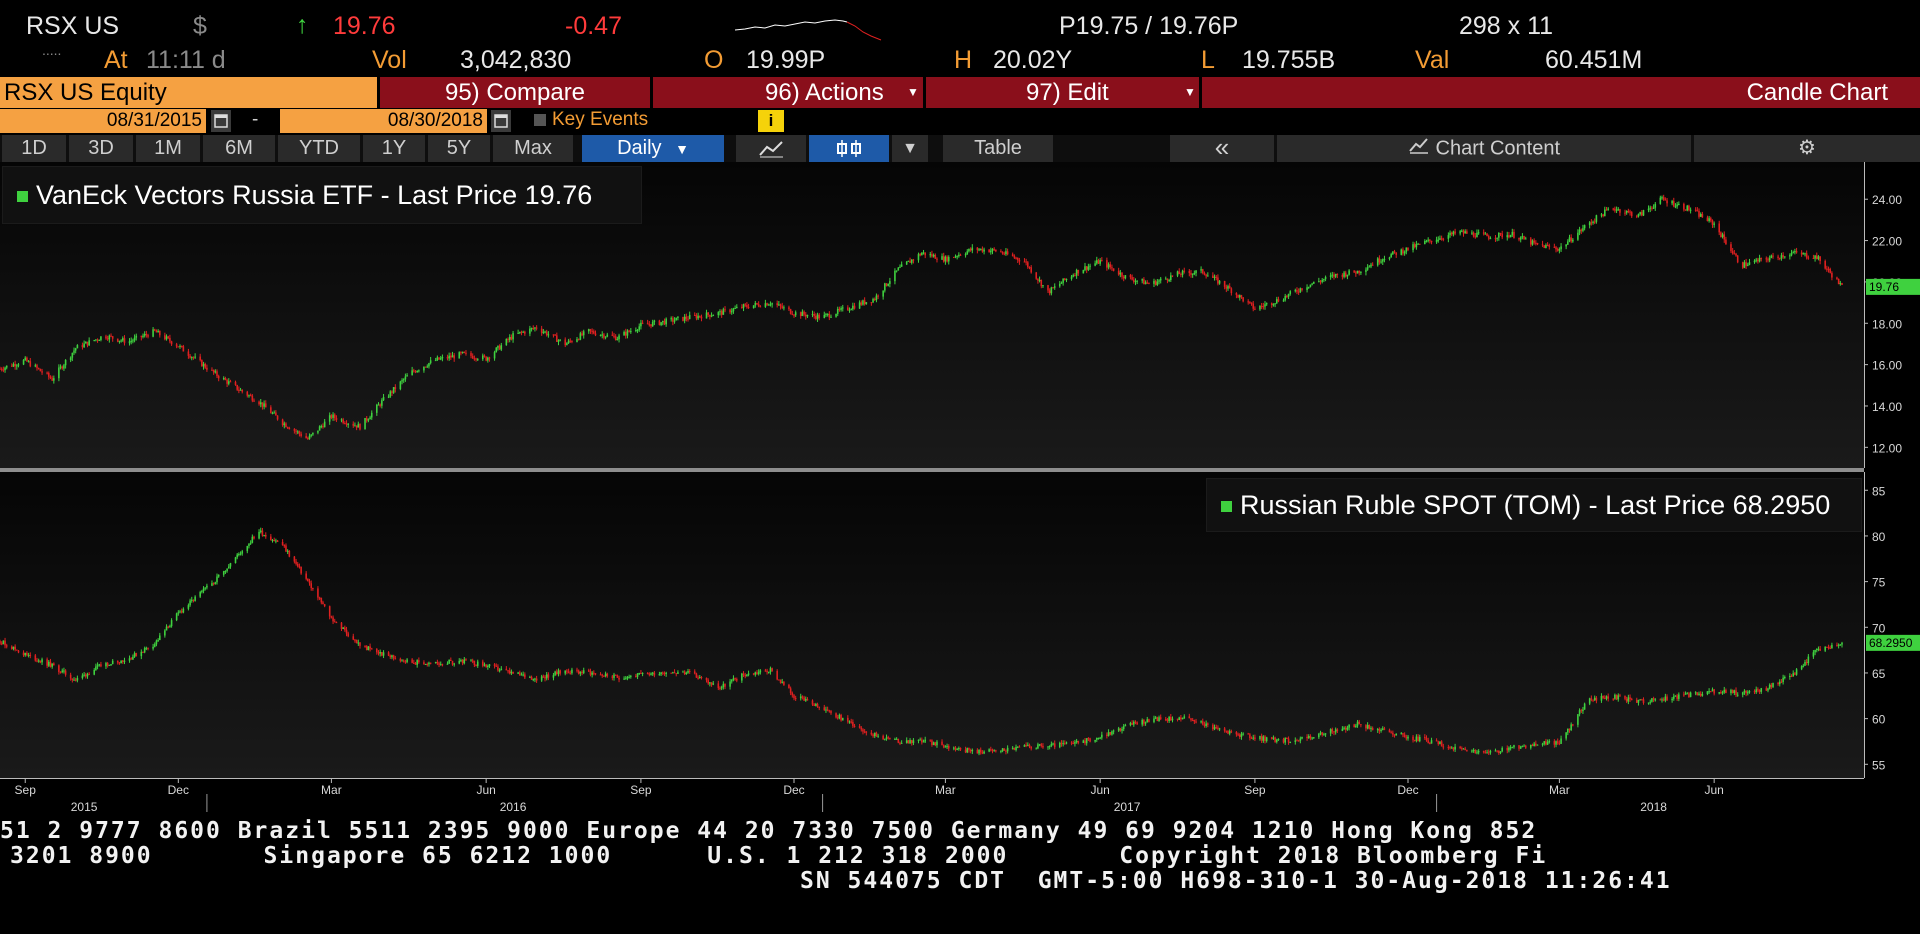  I want to click on tab-1m: 1M, so click(168, 148).